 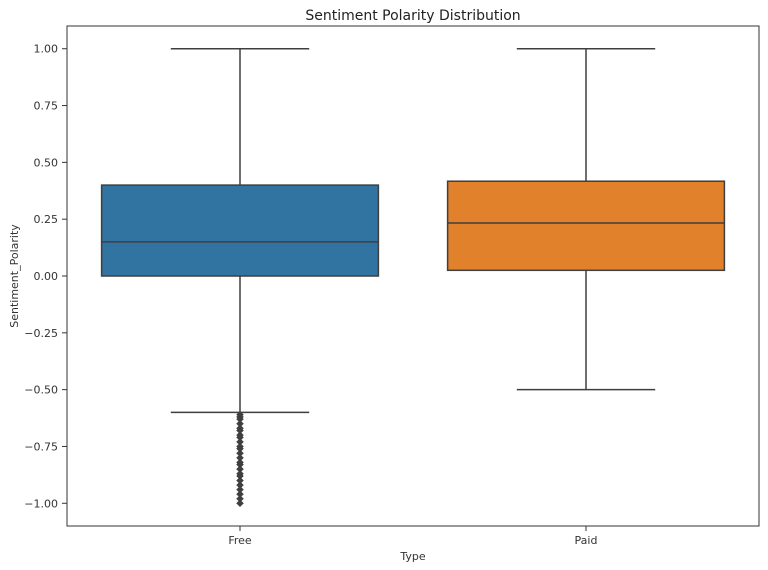 What do you see at coordinates (41, 333) in the screenshot?
I see `y-tick-label: −0.25` at bounding box center [41, 333].